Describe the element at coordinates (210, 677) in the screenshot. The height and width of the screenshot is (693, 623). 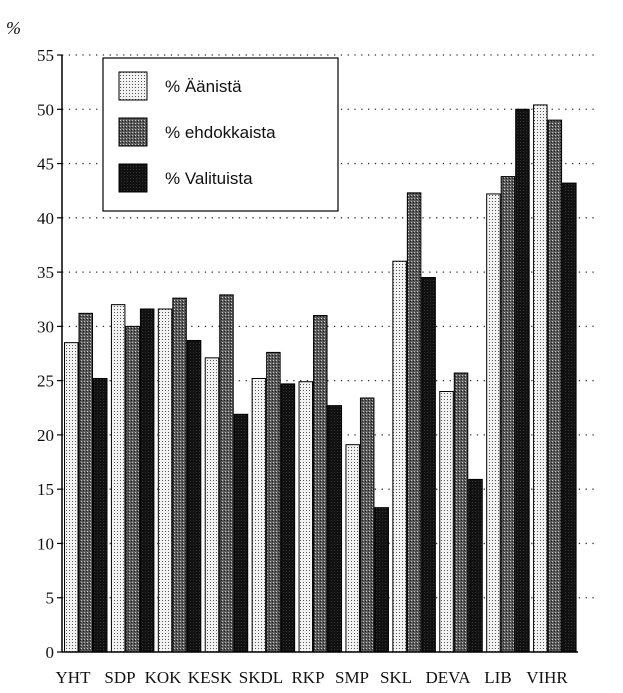
I see `x-category-label: KESK` at that location.